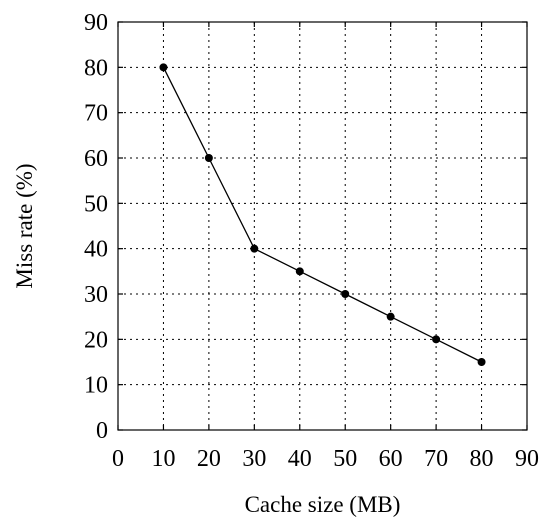 This screenshot has height=525, width=552. What do you see at coordinates (345, 459) in the screenshot?
I see `x-tick-label: 50` at bounding box center [345, 459].